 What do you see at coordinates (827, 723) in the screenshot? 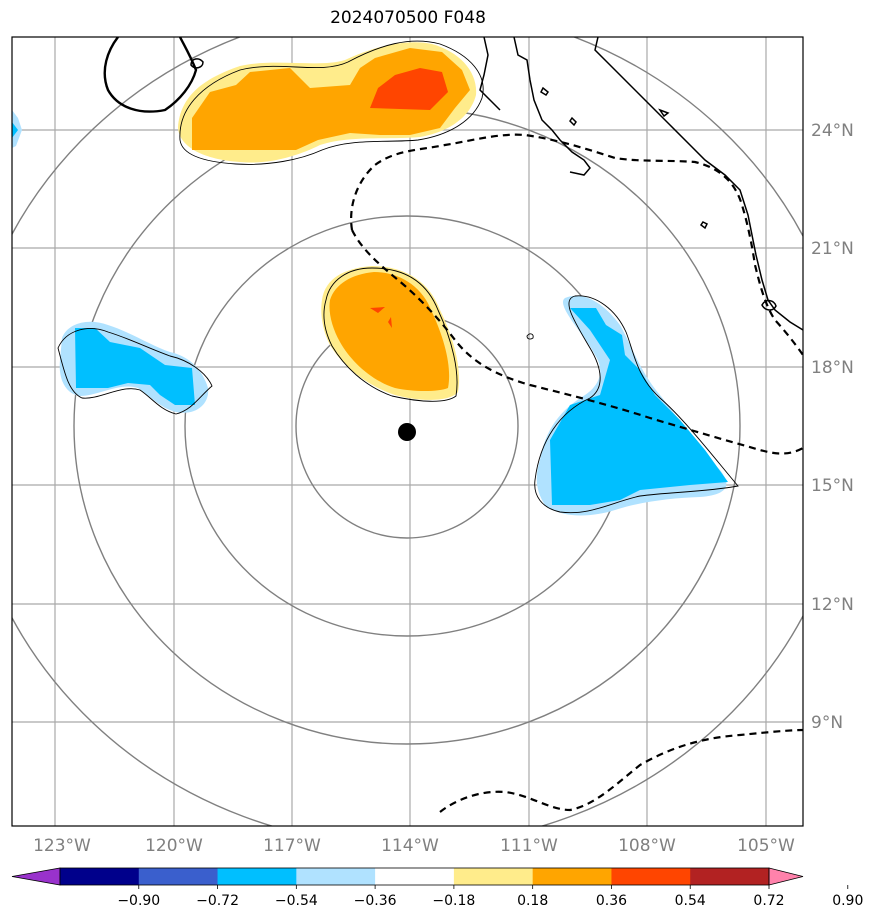
I see `lat-label: 9°N` at bounding box center [827, 723].